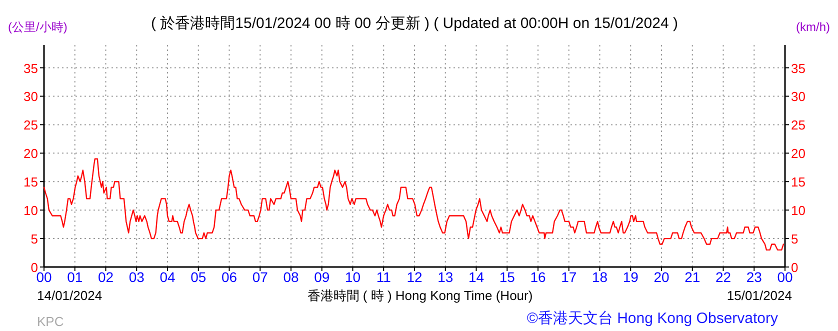 This screenshot has height=331, width=838. I want to click on x-tick-label: 10, so click(352, 277).